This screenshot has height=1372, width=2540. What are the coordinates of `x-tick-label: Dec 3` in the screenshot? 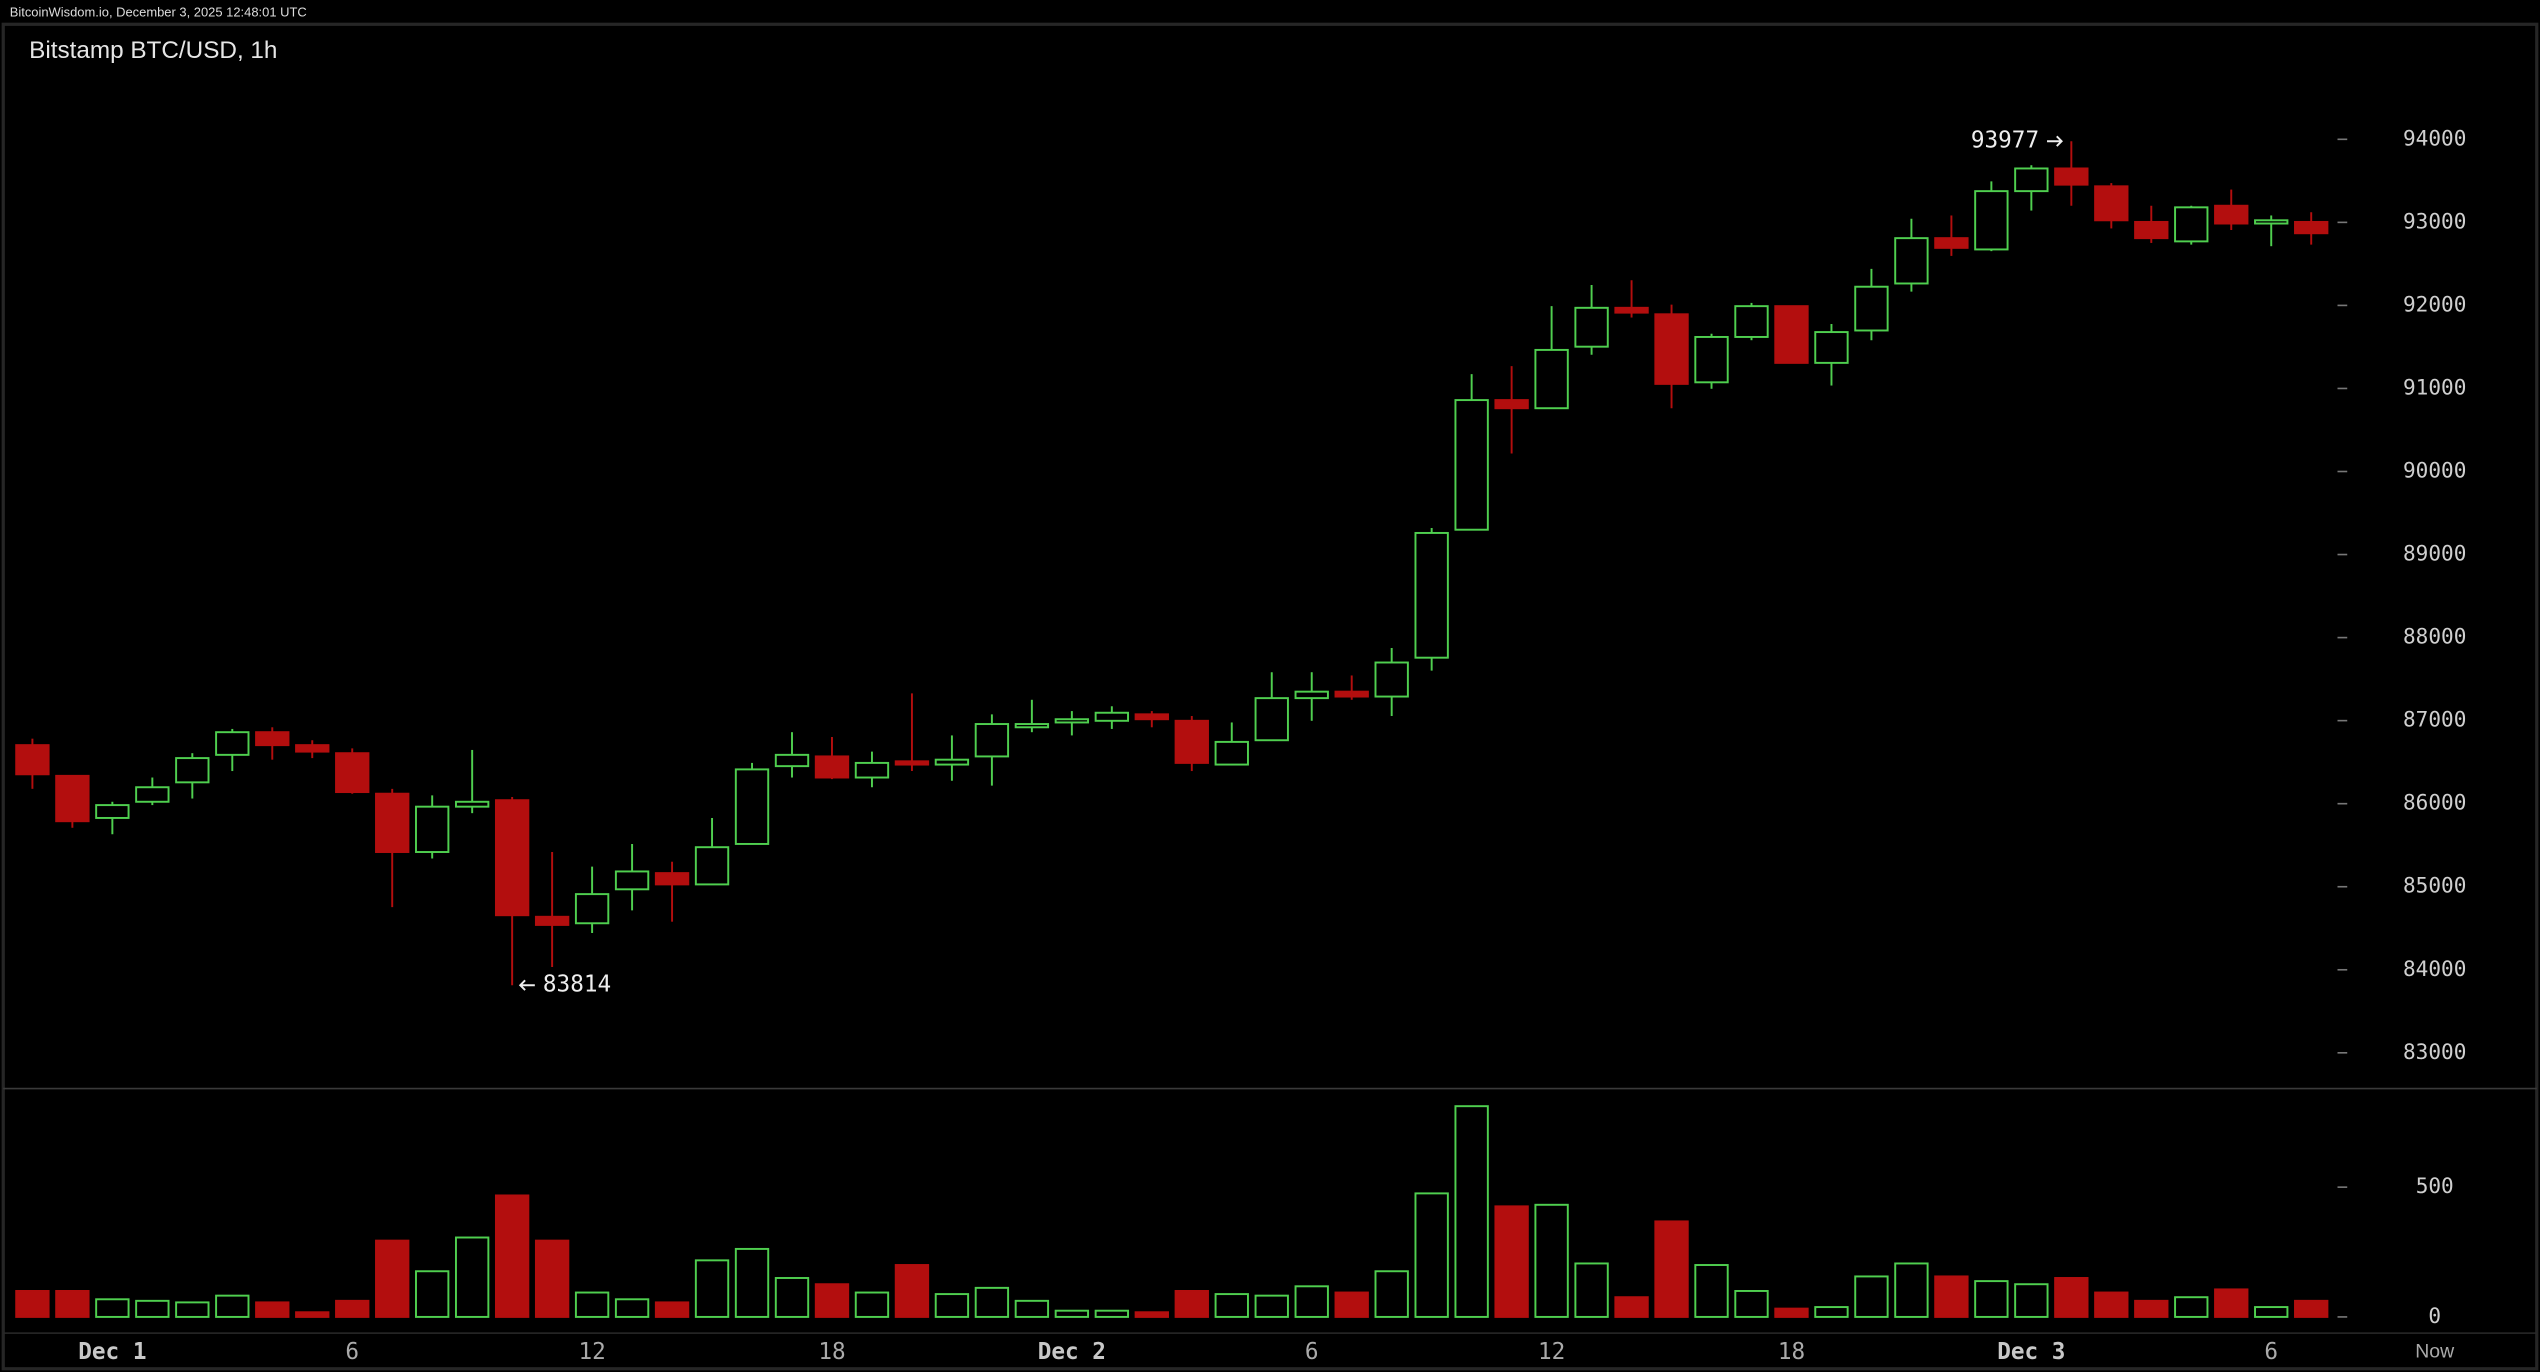 It's located at (2031, 1352).